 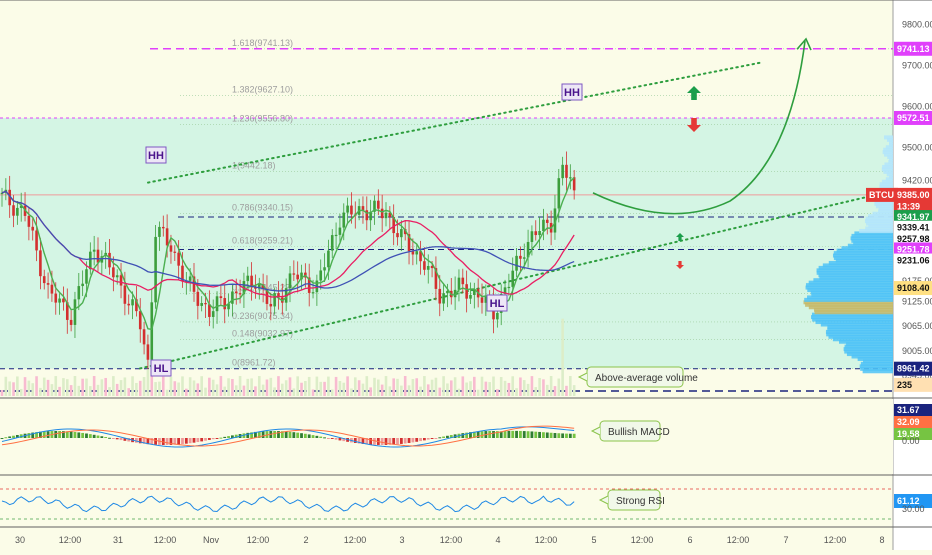 What do you see at coordinates (913, 410) in the screenshot?
I see `macd-value-tag` at bounding box center [913, 410].